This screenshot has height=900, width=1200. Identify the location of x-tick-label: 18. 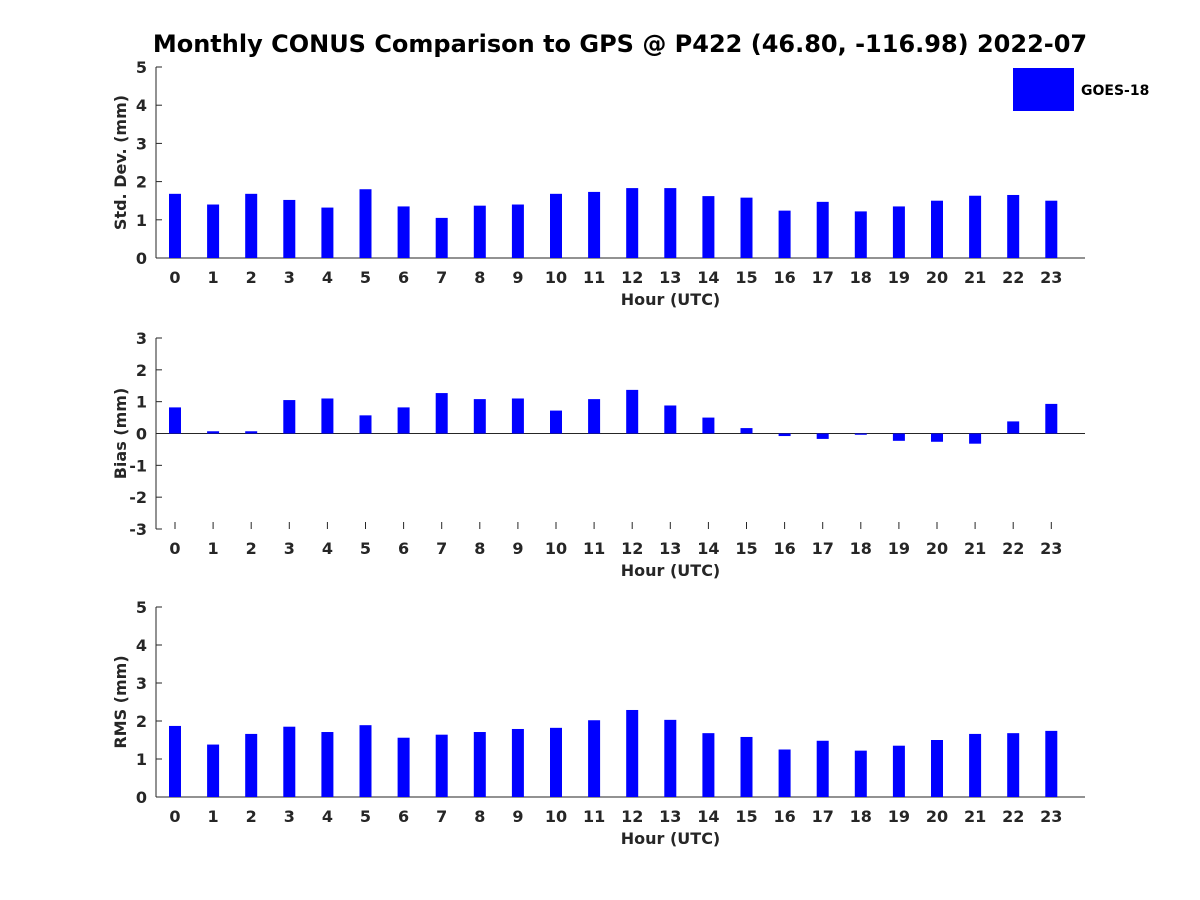
(861, 548).